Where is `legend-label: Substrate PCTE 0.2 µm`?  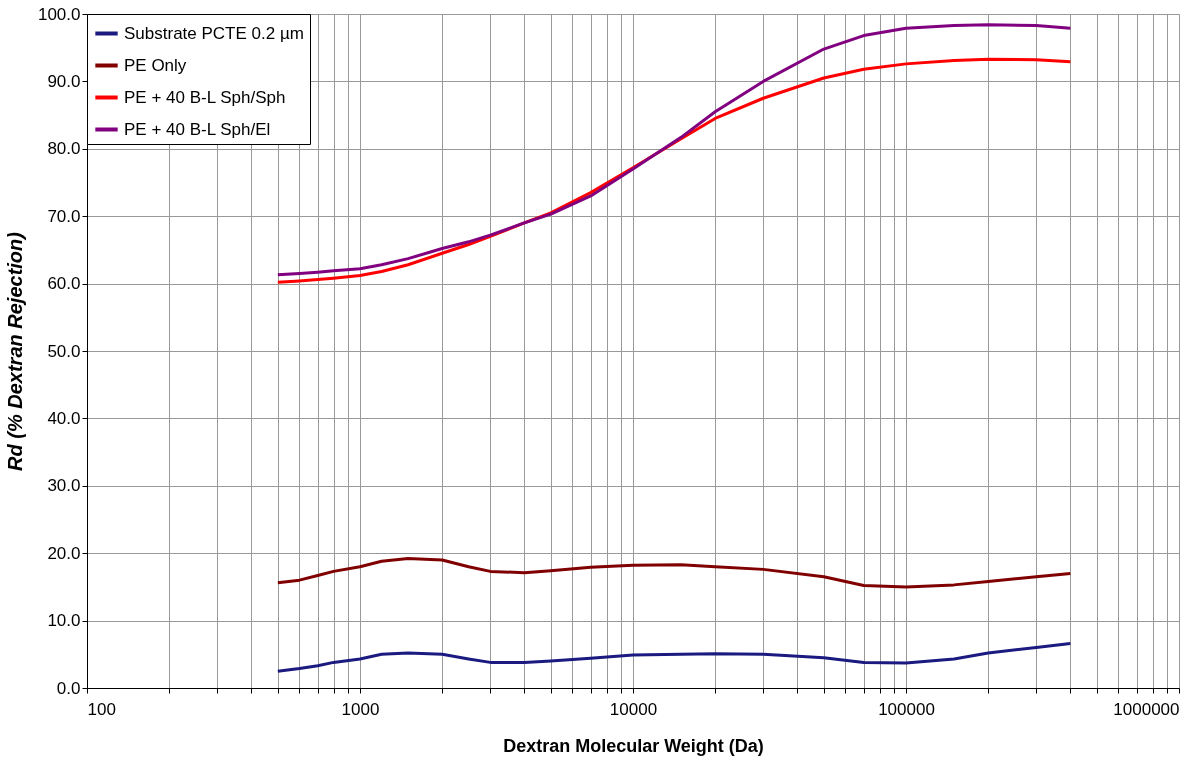
legend-label: Substrate PCTE 0.2 µm is located at coordinates (214, 33).